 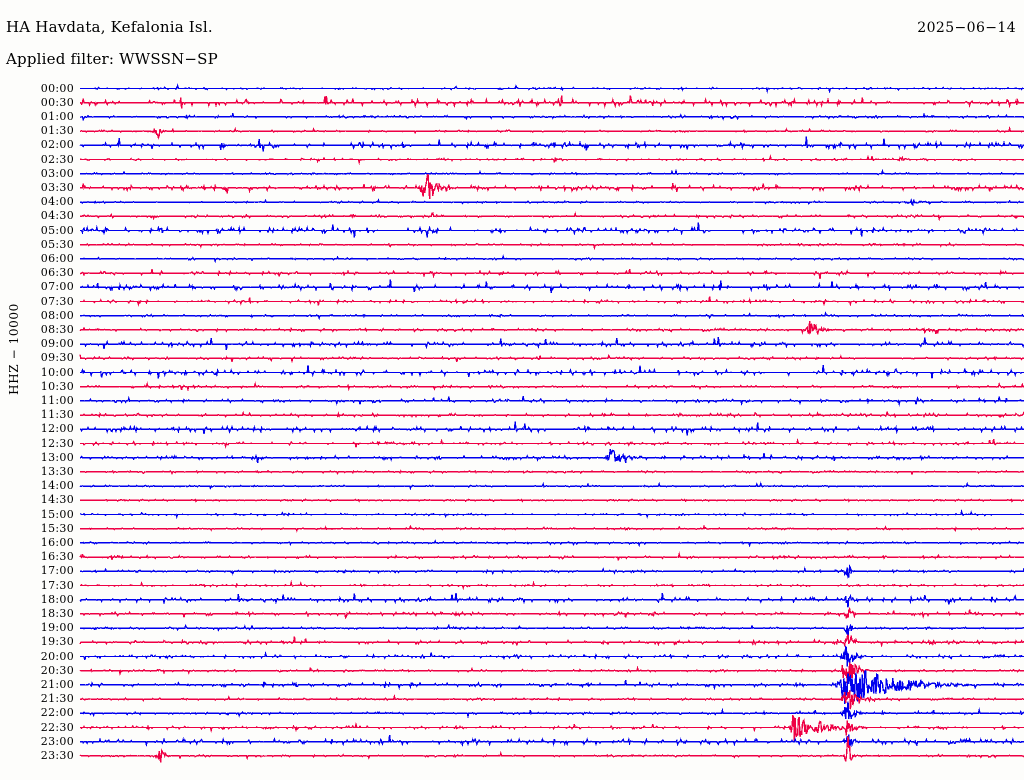 I want to click on time-label: 23:00, so click(x=57, y=741).